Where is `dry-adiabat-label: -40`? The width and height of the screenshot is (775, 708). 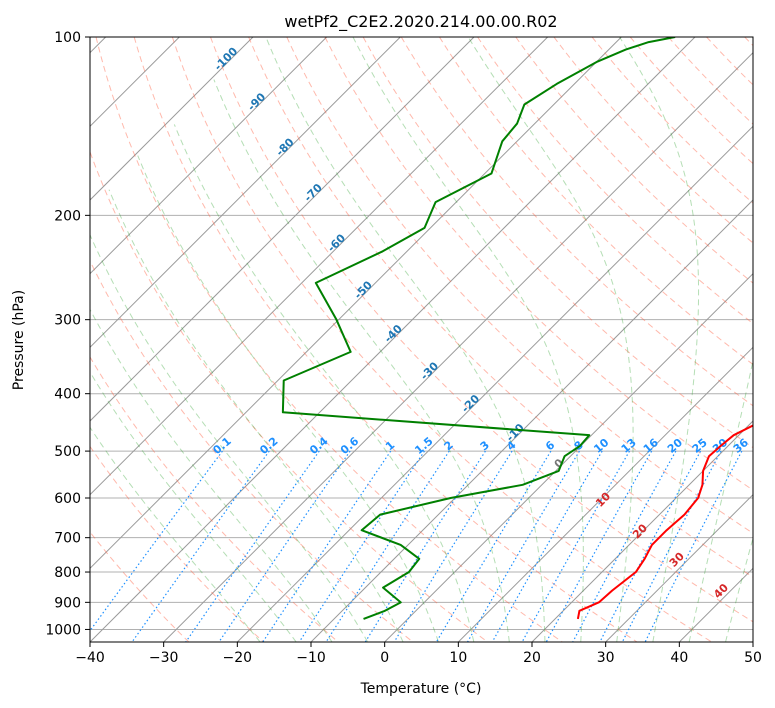 dry-adiabat-label: -40 is located at coordinates (393, 333).